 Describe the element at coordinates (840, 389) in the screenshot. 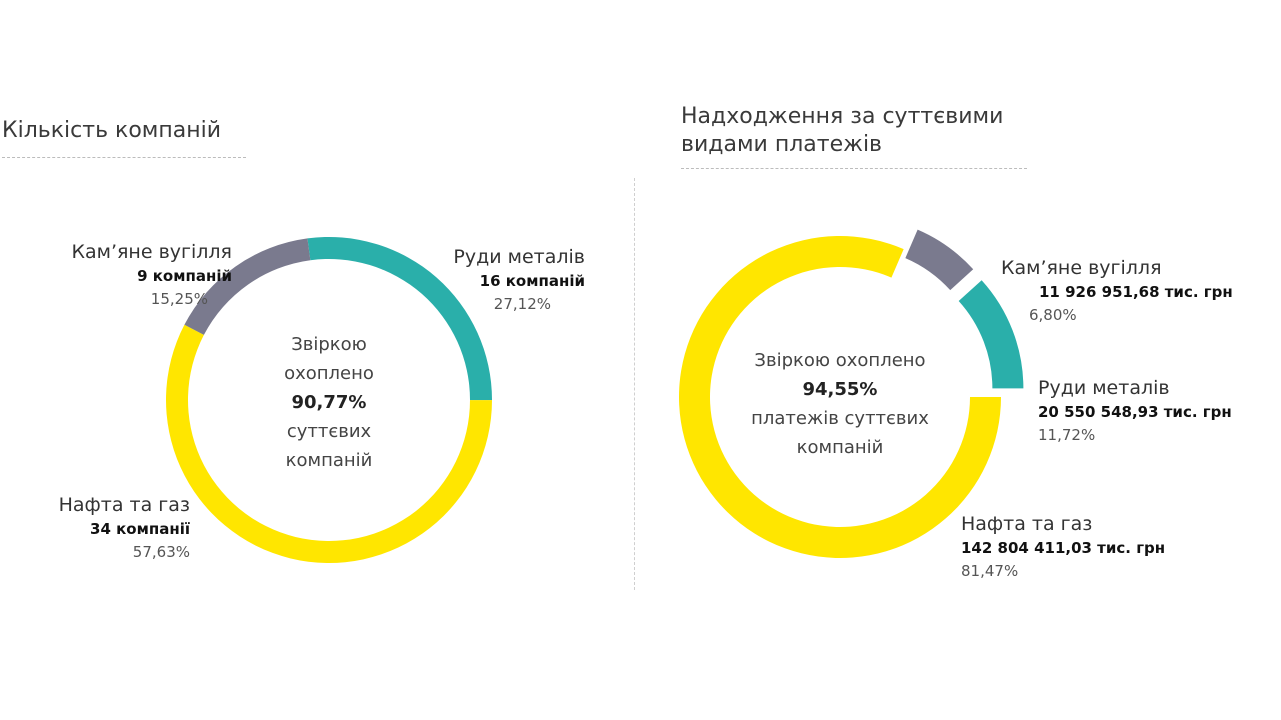

I see `right-center-value: 94,55%` at that location.